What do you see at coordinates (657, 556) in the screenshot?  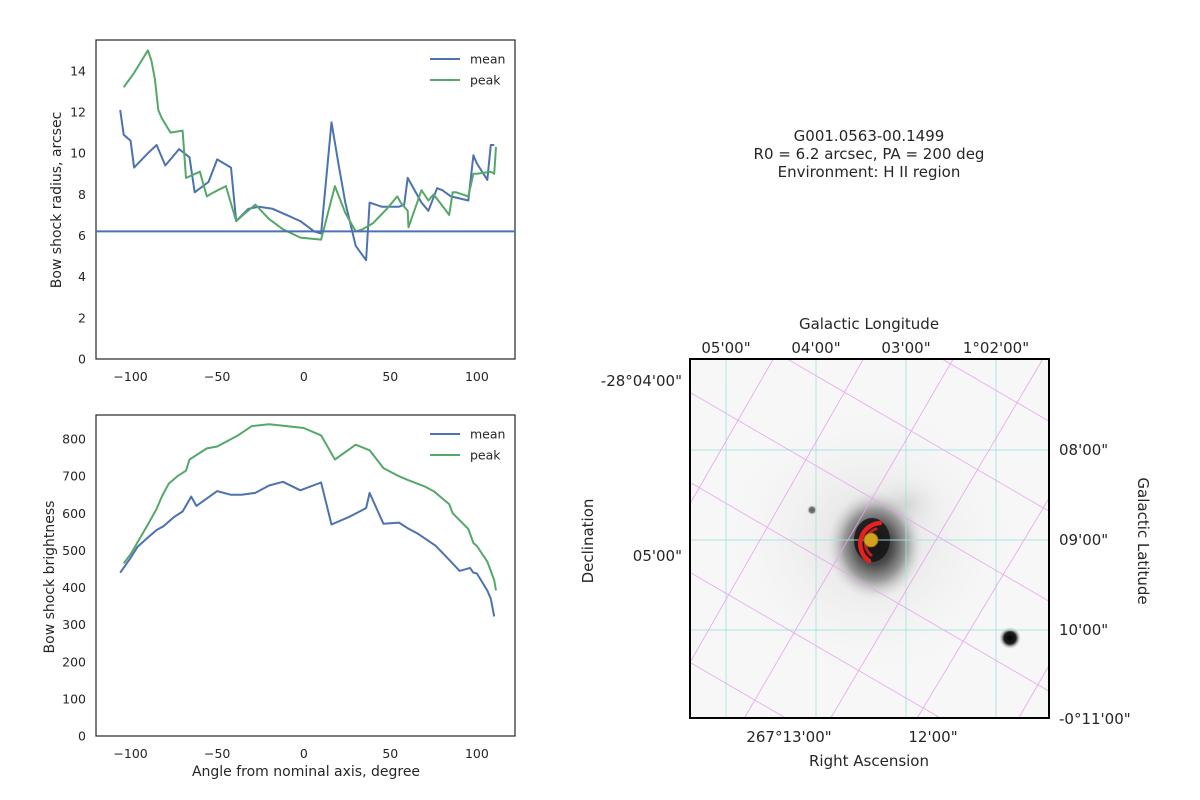 I see `dec-tick: 05'00"` at bounding box center [657, 556].